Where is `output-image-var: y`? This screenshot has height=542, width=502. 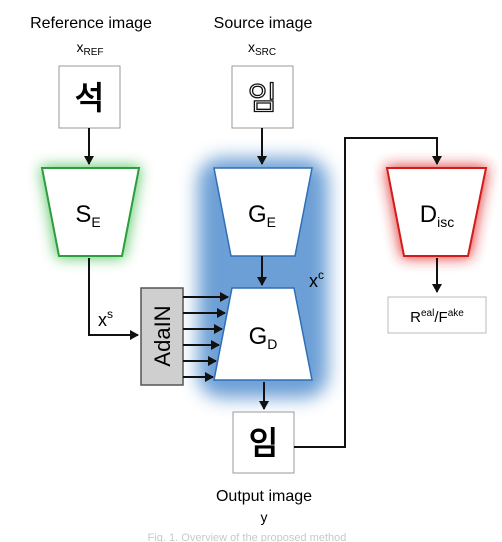
output-image-var: y is located at coordinates (264, 517).